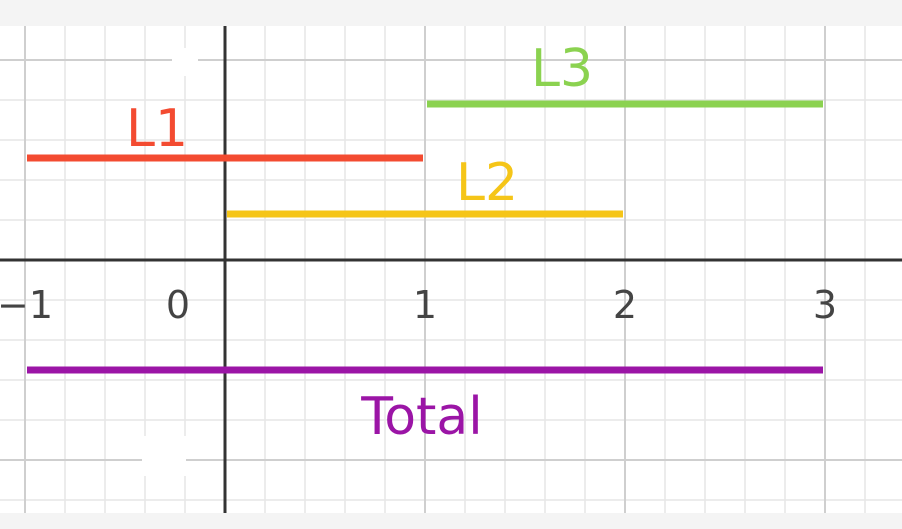  Describe the element at coordinates (425, 185) in the screenshot. I see `segment-l2: L2` at that location.